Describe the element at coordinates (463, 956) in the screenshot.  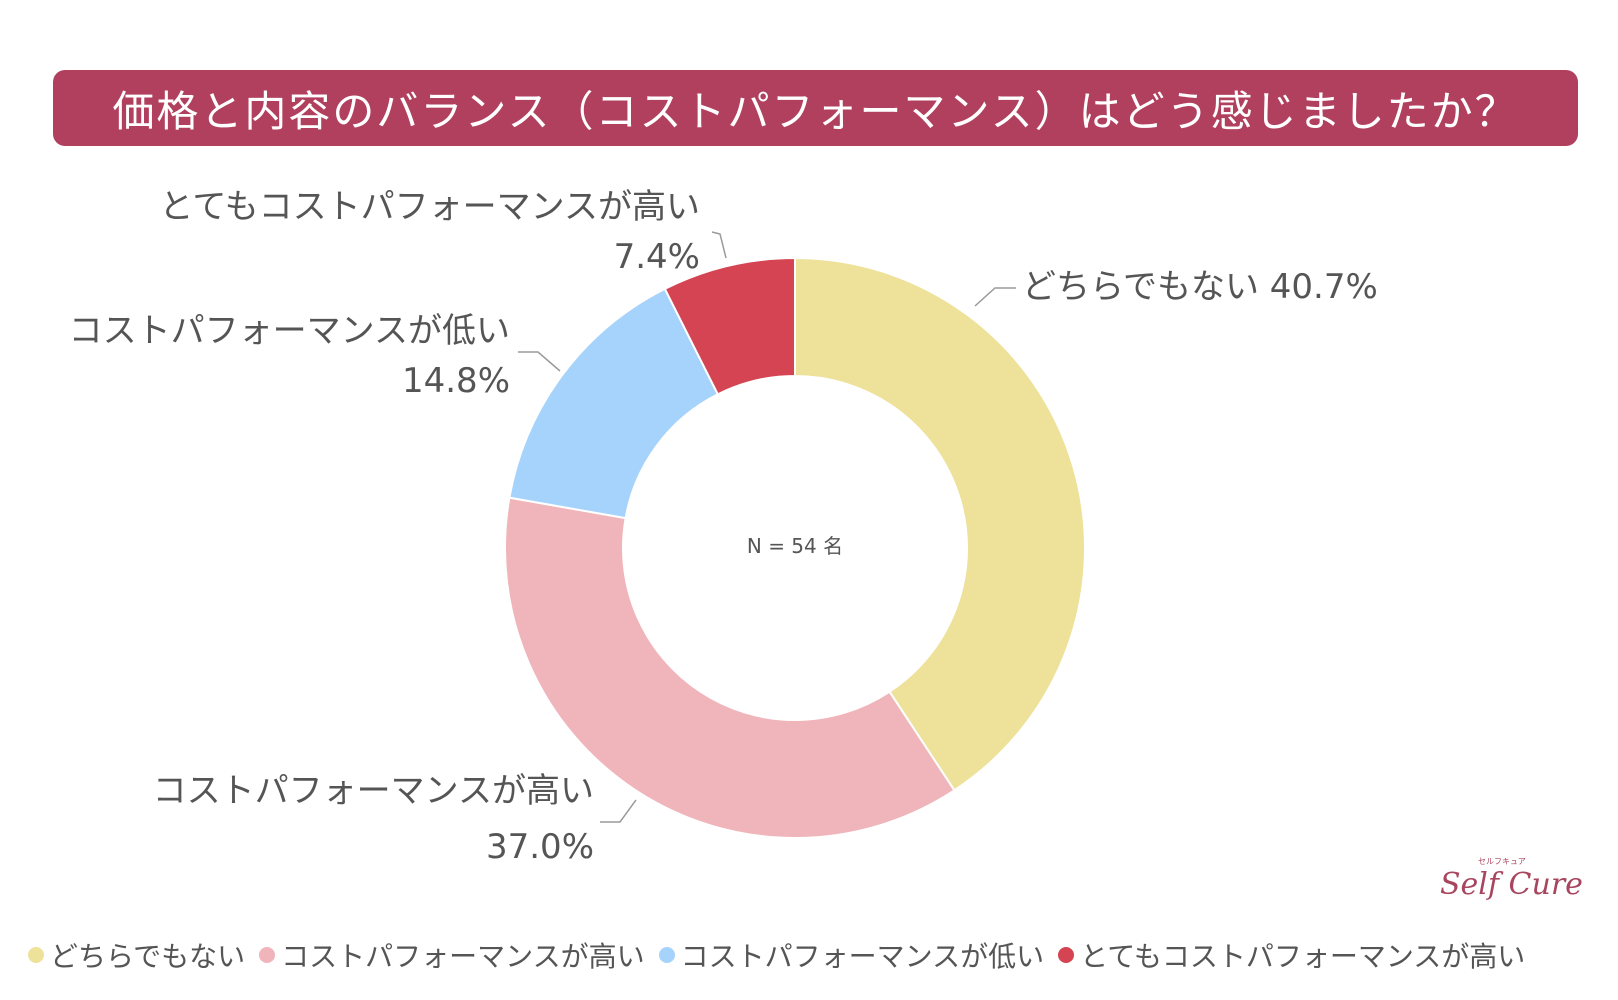
I see `legend-label: コストパフォーマンスが高い` at that location.